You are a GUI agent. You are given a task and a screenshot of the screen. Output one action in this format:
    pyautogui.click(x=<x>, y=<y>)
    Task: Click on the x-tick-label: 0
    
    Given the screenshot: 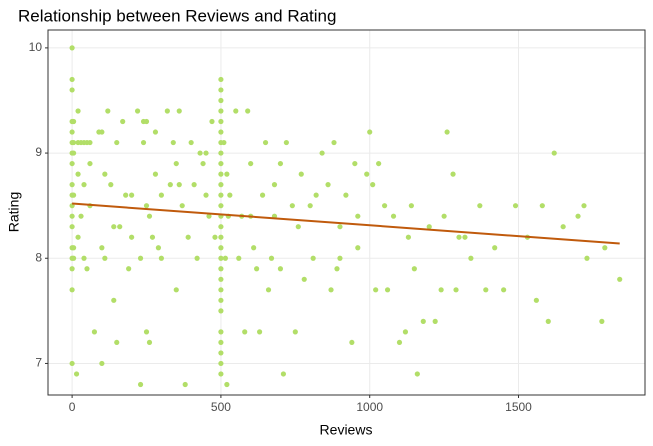 What is the action you would take?
    pyautogui.click(x=72, y=407)
    